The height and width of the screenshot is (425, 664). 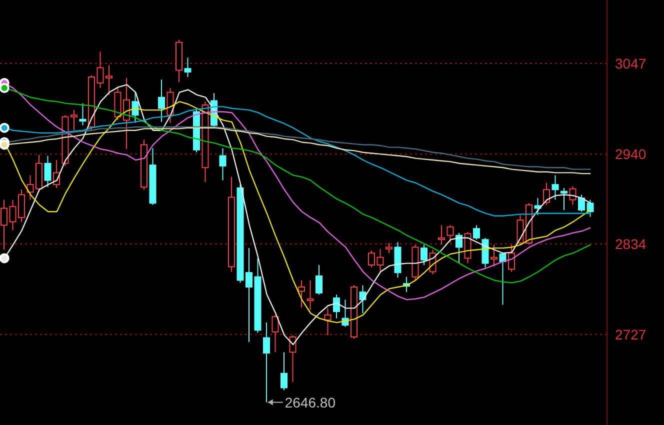 What do you see at coordinates (630, 244) in the screenshot?
I see `y-tick-label: 2834` at bounding box center [630, 244].